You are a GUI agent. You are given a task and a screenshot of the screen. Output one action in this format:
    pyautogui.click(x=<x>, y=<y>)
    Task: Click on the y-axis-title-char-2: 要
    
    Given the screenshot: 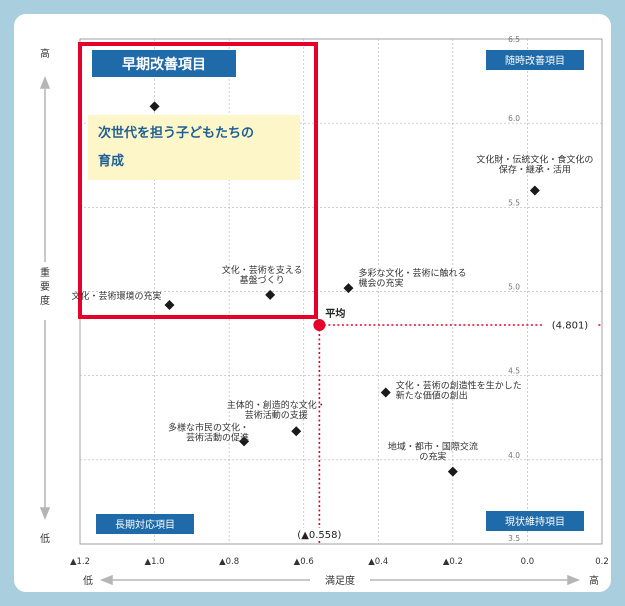 What is the action you would take?
    pyautogui.click(x=45, y=287)
    